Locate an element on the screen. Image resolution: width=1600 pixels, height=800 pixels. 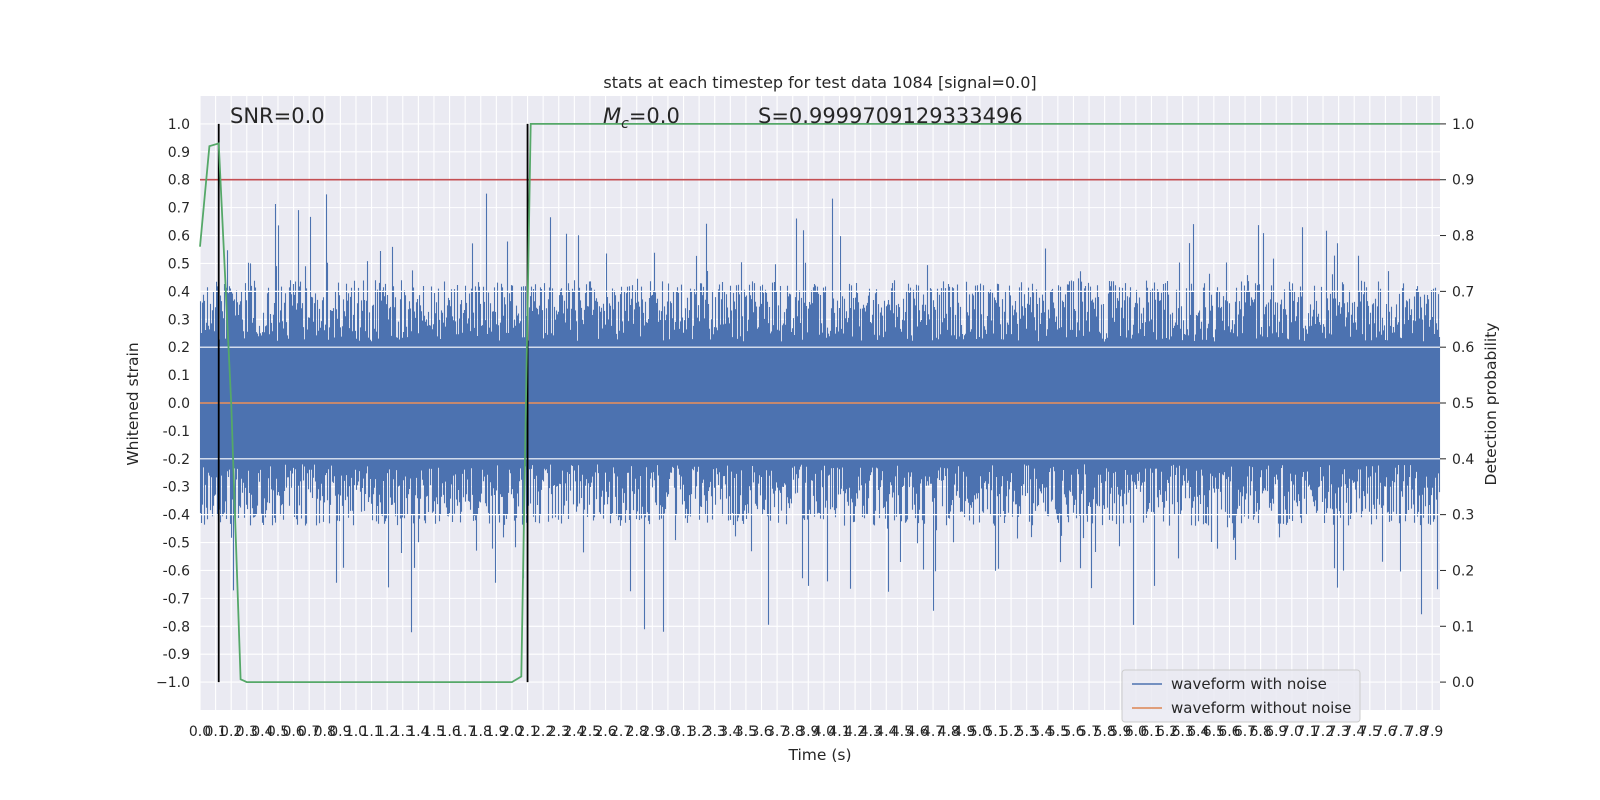
x-tick-label: 5.0 is located at coordinates (980, 732).